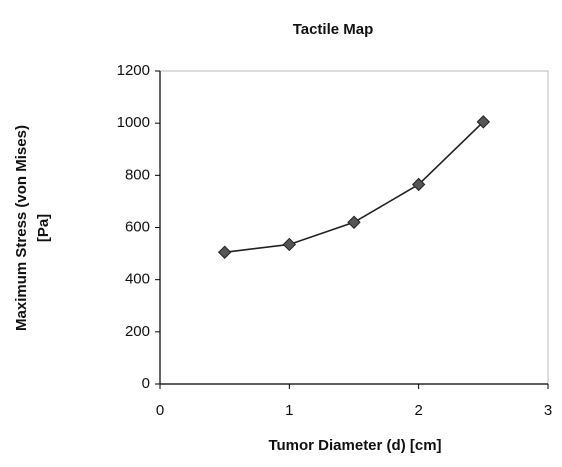  Describe the element at coordinates (137, 331) in the screenshot. I see `y-tick-label: 200` at that location.